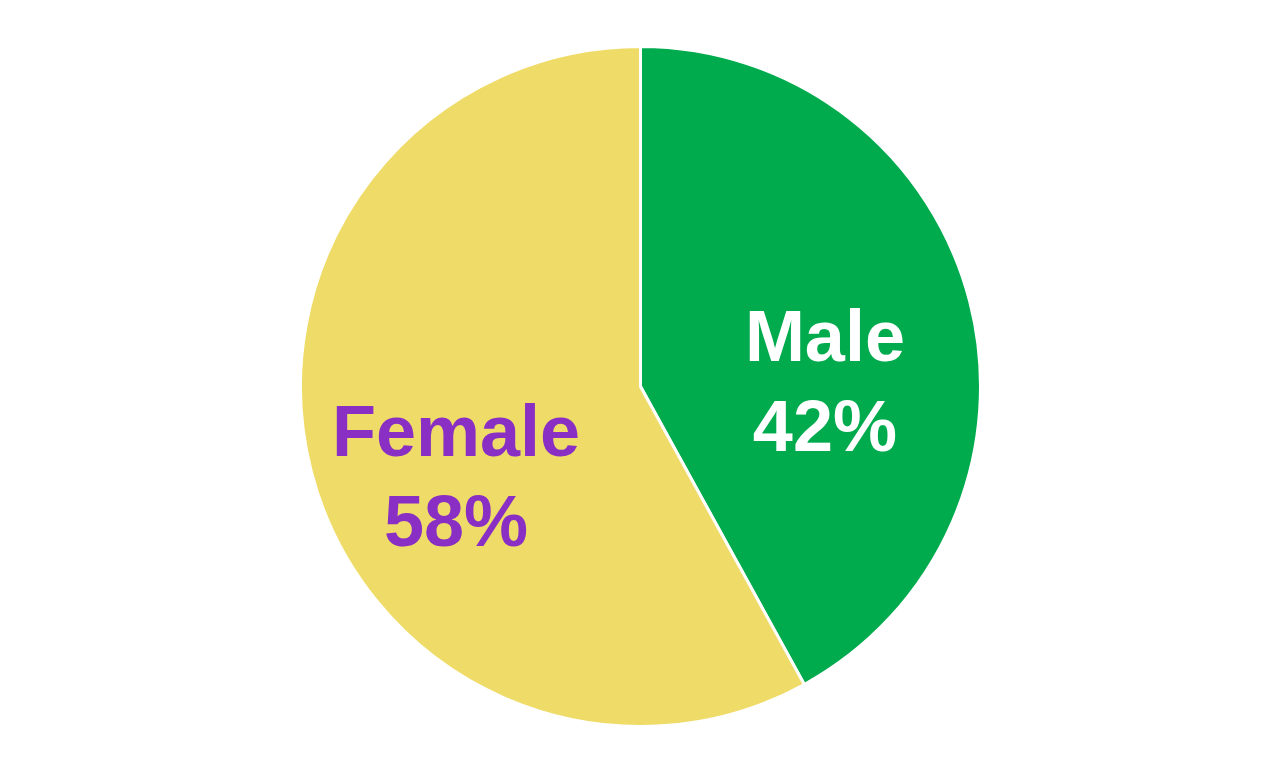  What do you see at coordinates (824, 336) in the screenshot?
I see `slice-label: Male` at bounding box center [824, 336].